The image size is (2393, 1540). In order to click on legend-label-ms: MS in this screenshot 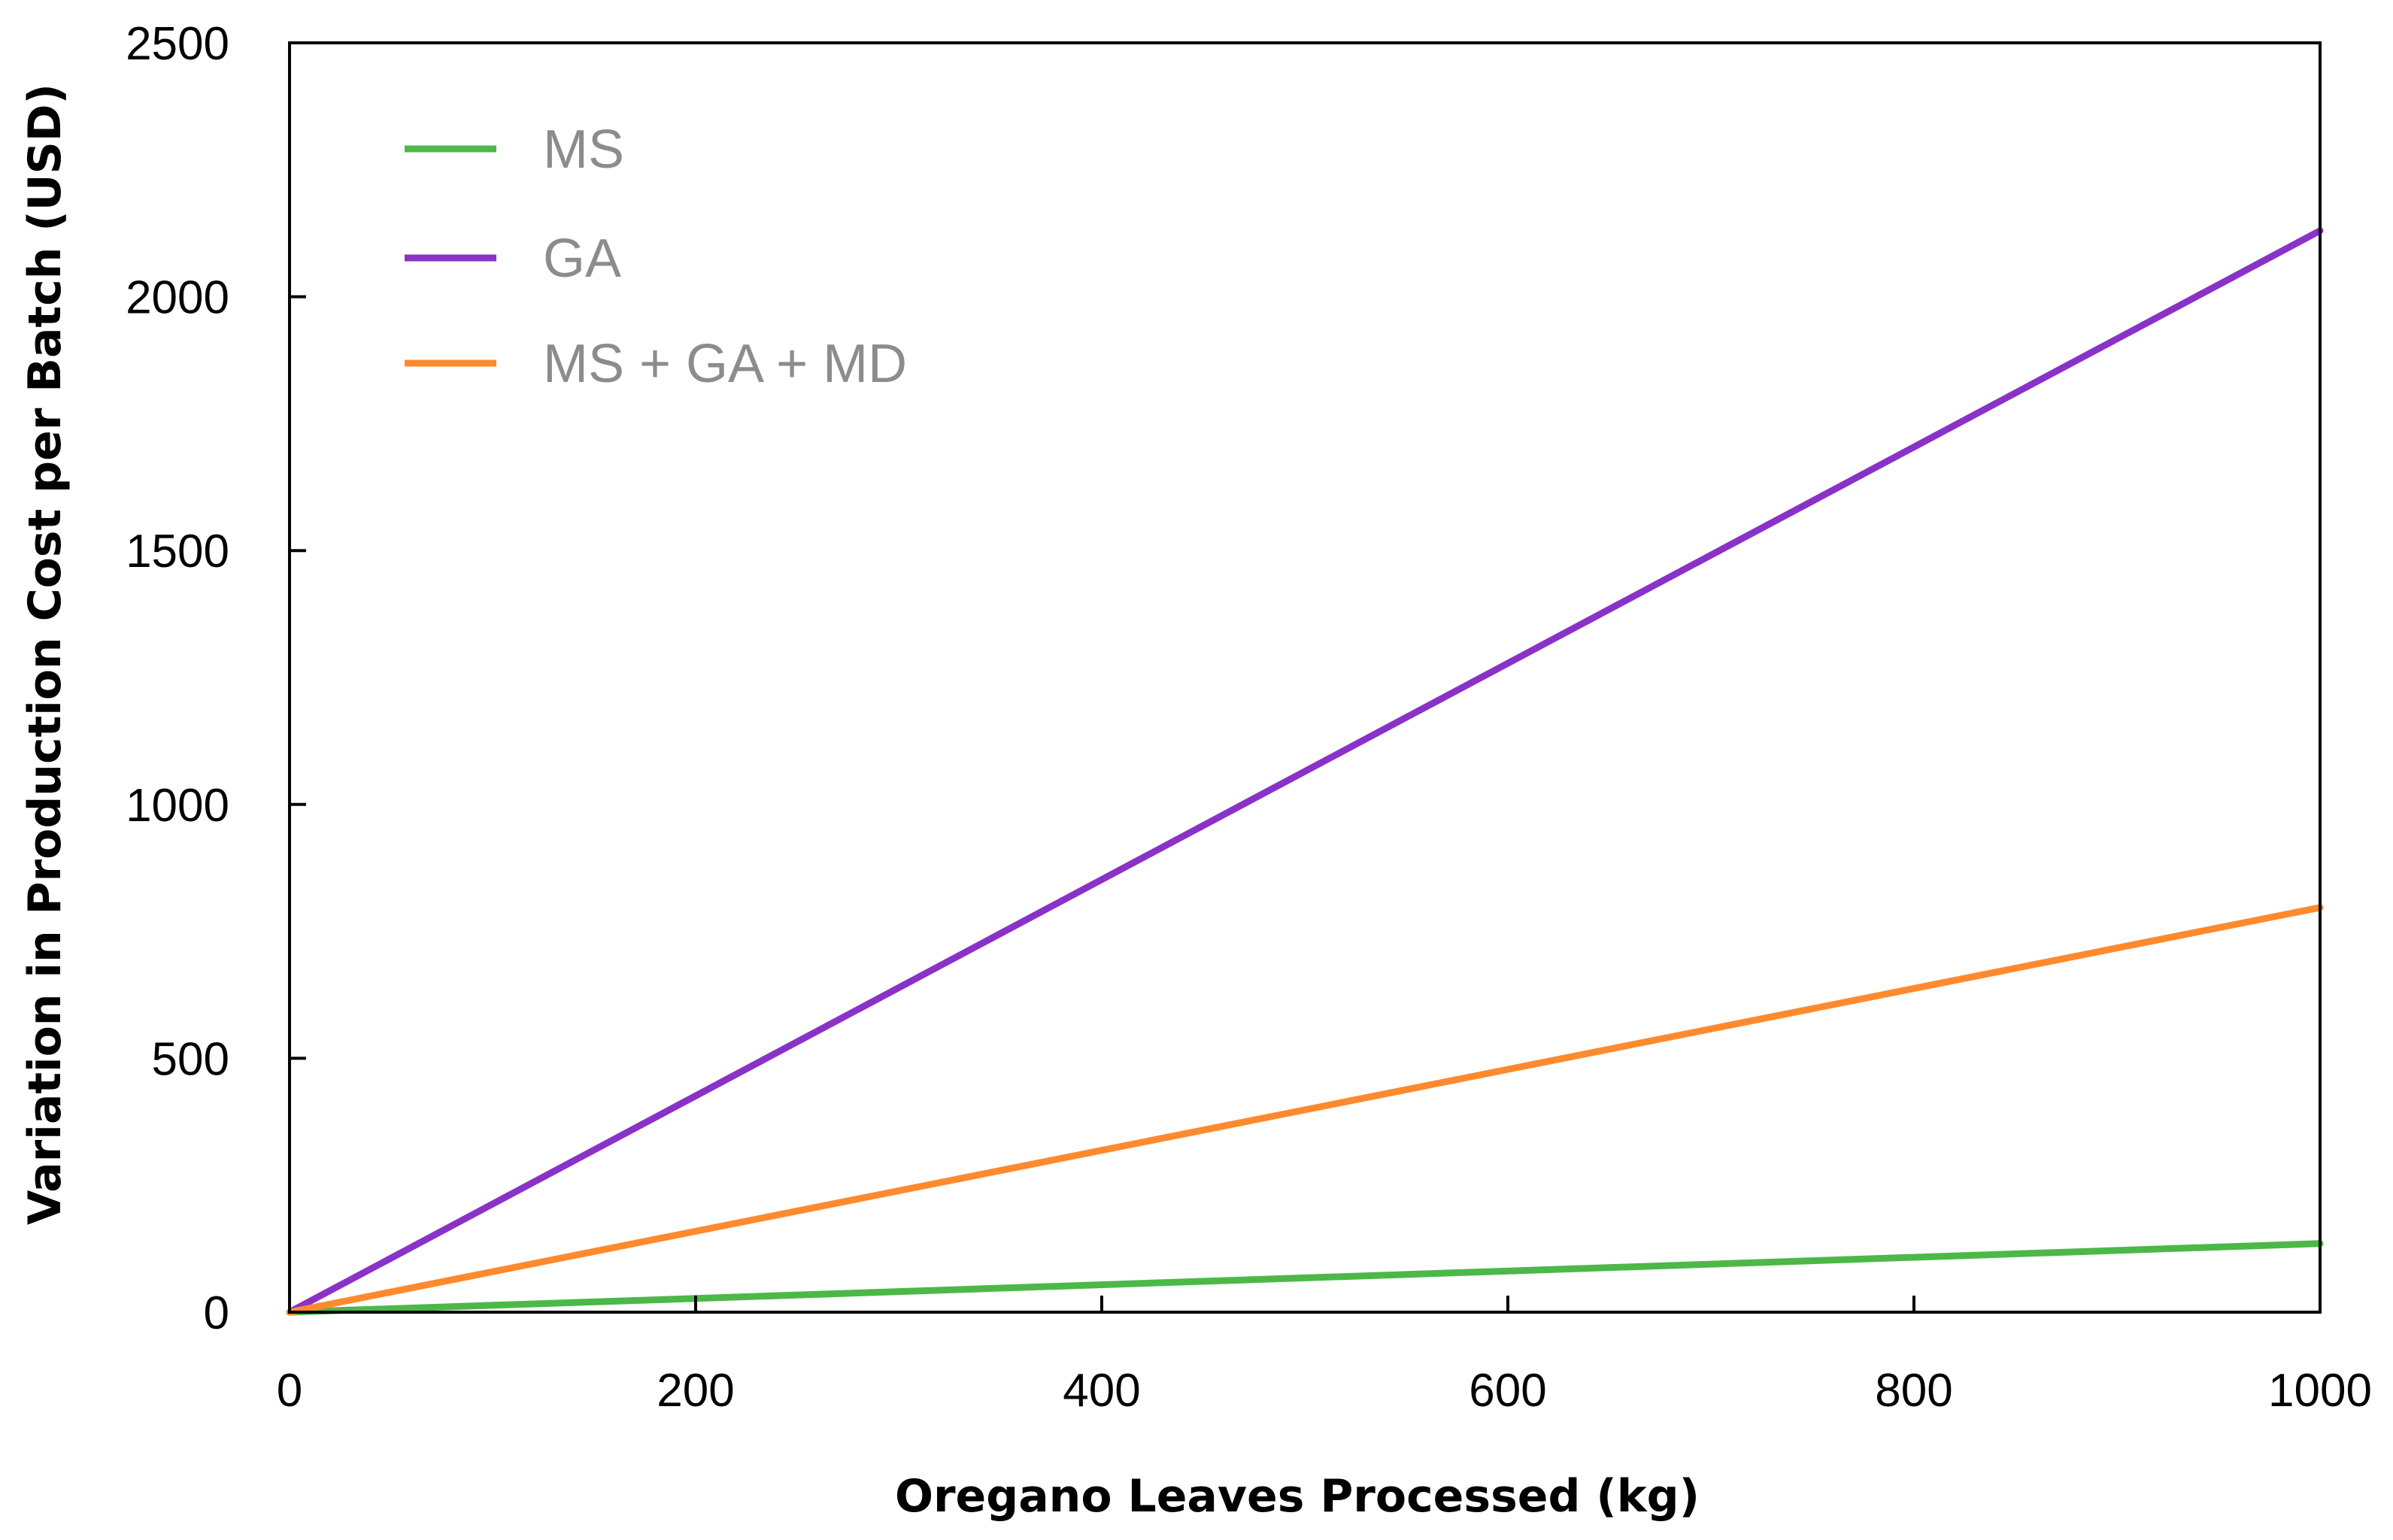, I will do `click(583, 150)`.